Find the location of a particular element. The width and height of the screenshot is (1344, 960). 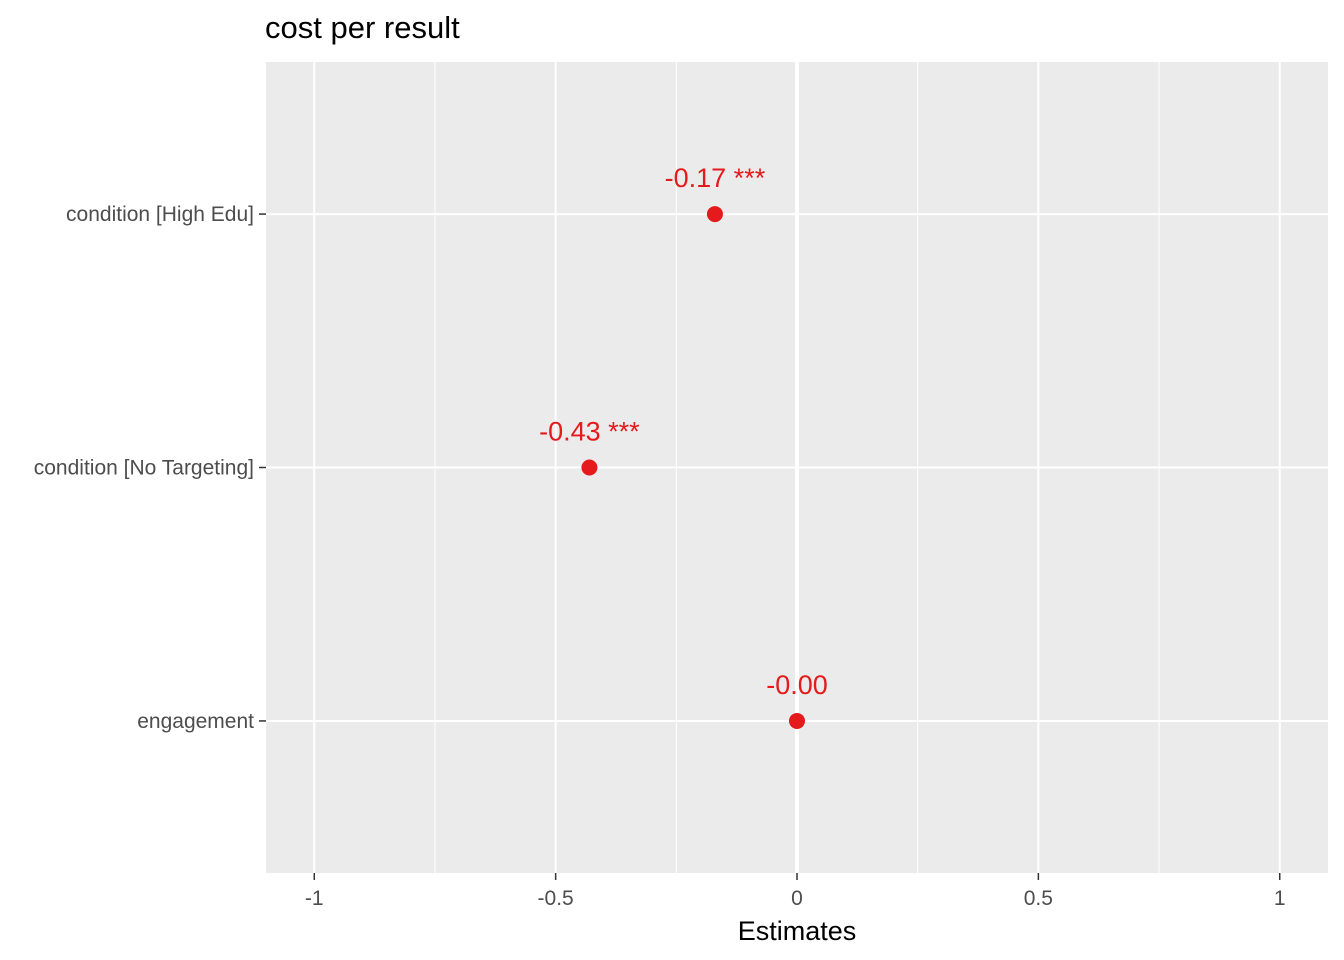

y-tick-label: condition [No Targeting] is located at coordinates (144, 468).